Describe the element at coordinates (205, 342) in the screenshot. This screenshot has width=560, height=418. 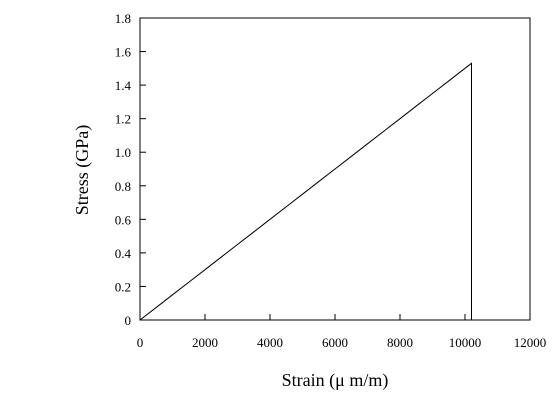
I see `x-tick-label: 2000` at that location.